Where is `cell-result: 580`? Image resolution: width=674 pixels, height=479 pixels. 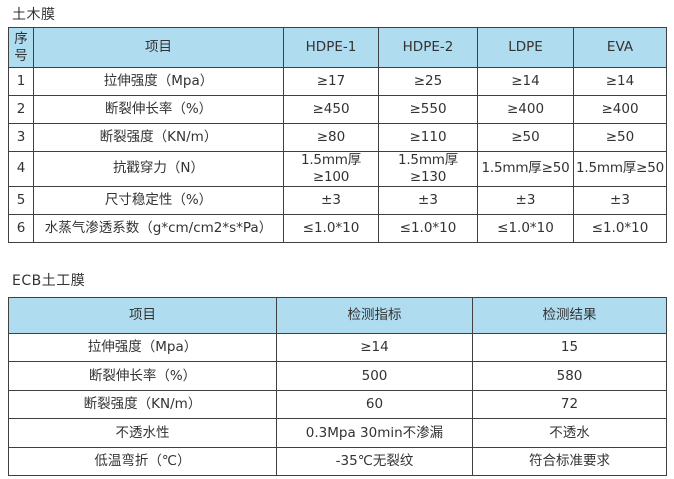 cell-result: 580 is located at coordinates (569, 376).